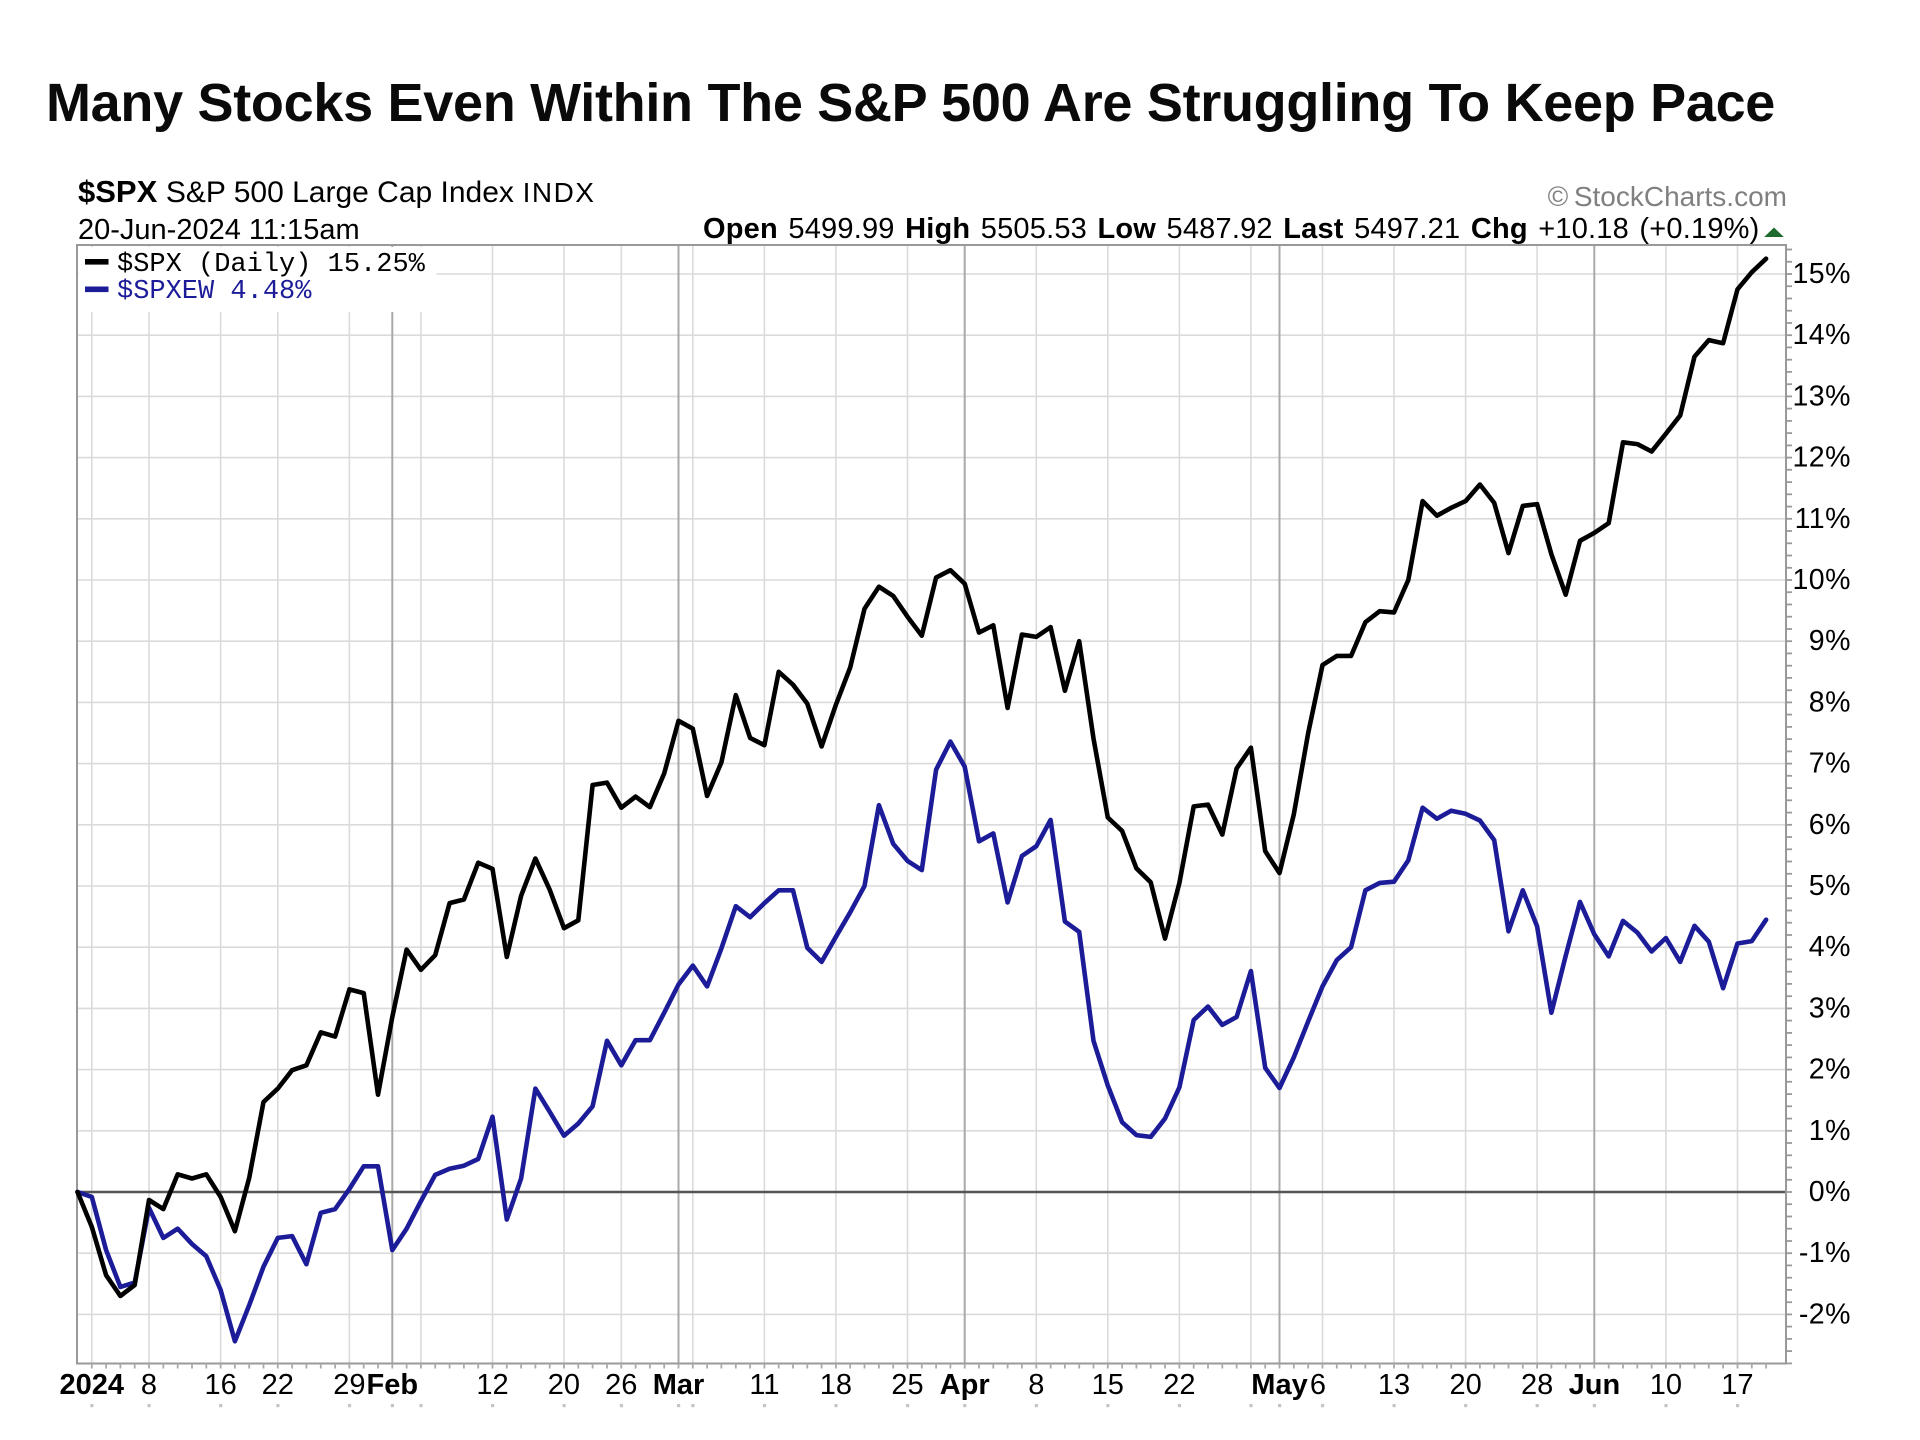 The width and height of the screenshot is (1920, 1440). I want to click on svg-text: 10%, so click(1821, 580).